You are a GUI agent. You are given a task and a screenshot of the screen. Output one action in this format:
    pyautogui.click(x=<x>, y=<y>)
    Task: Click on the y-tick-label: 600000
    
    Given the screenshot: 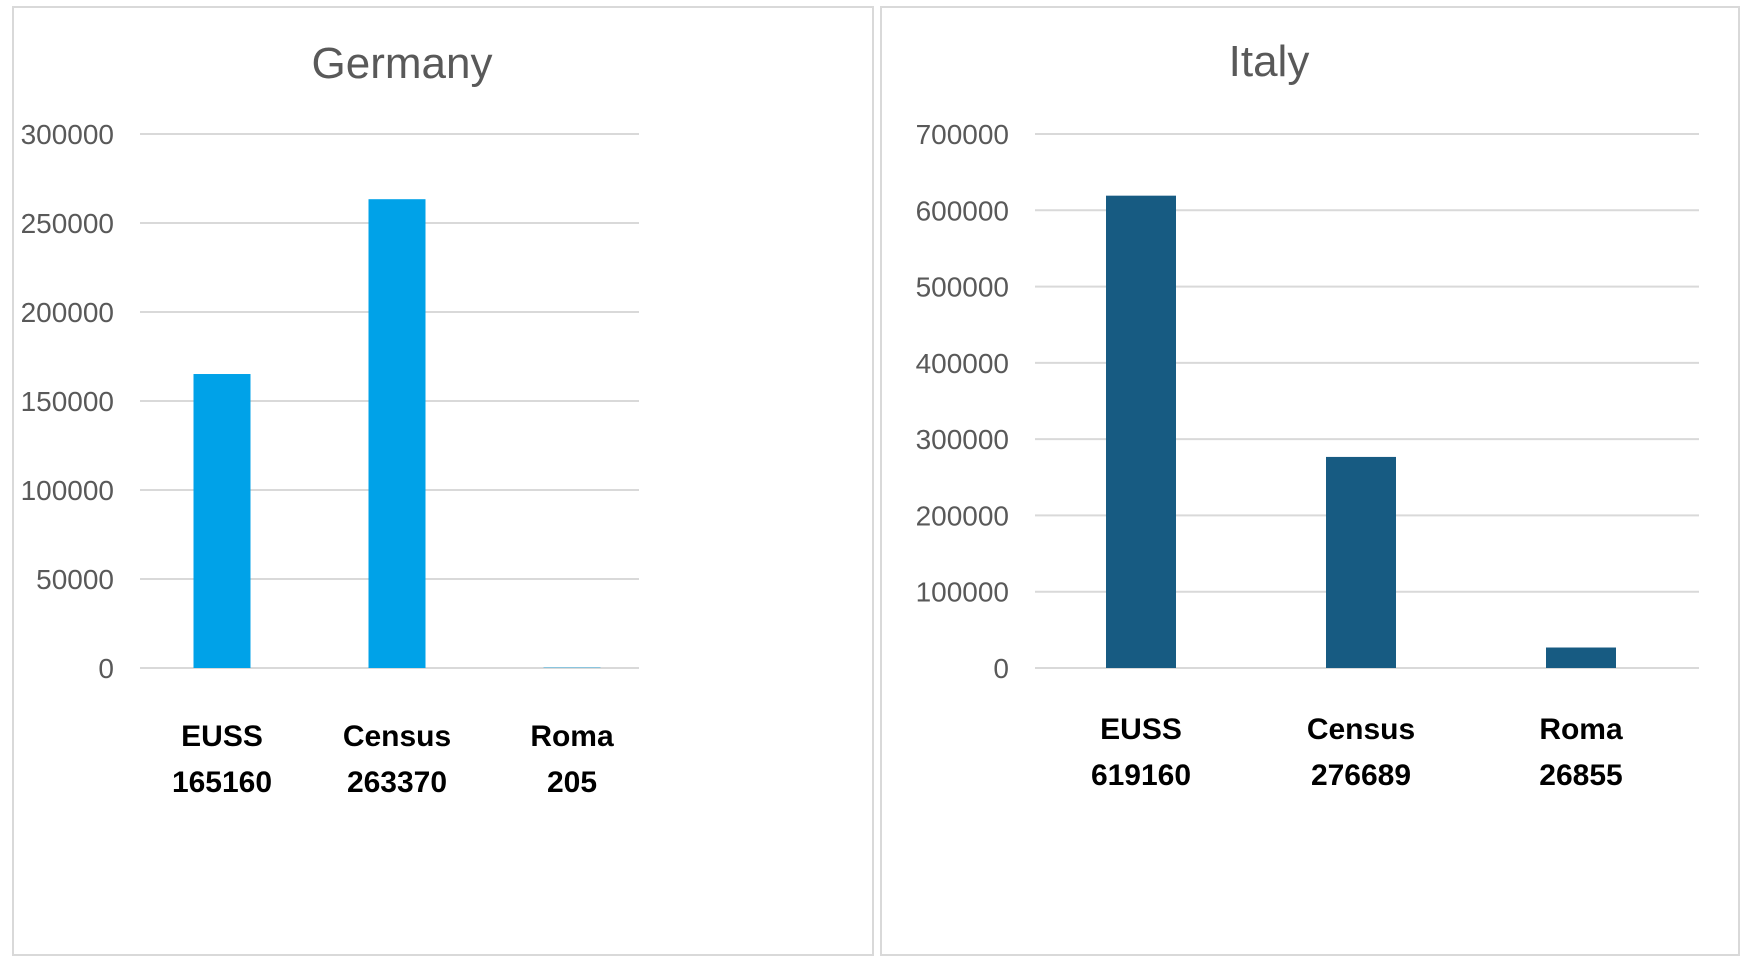 What is the action you would take?
    pyautogui.click(x=962, y=210)
    